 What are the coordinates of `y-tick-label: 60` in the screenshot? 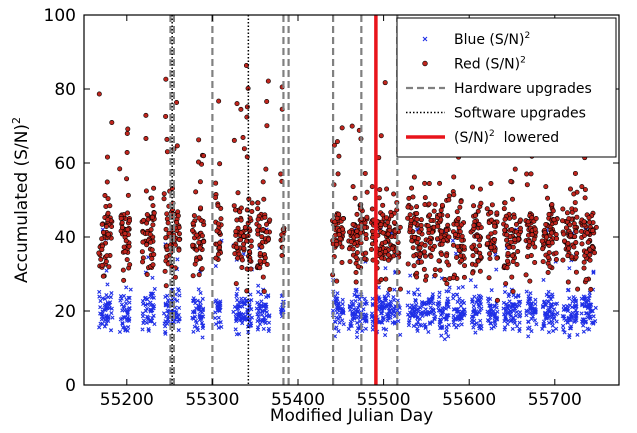 It's located at (65, 164).